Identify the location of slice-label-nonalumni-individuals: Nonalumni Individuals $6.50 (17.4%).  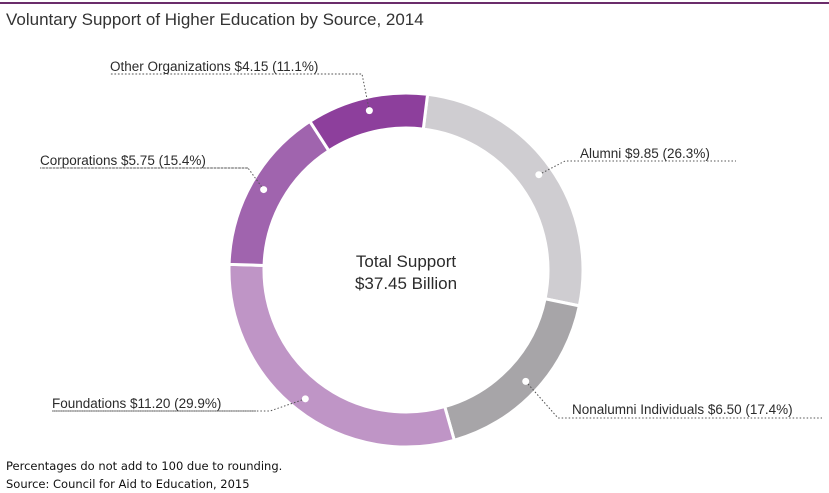
(682, 409).